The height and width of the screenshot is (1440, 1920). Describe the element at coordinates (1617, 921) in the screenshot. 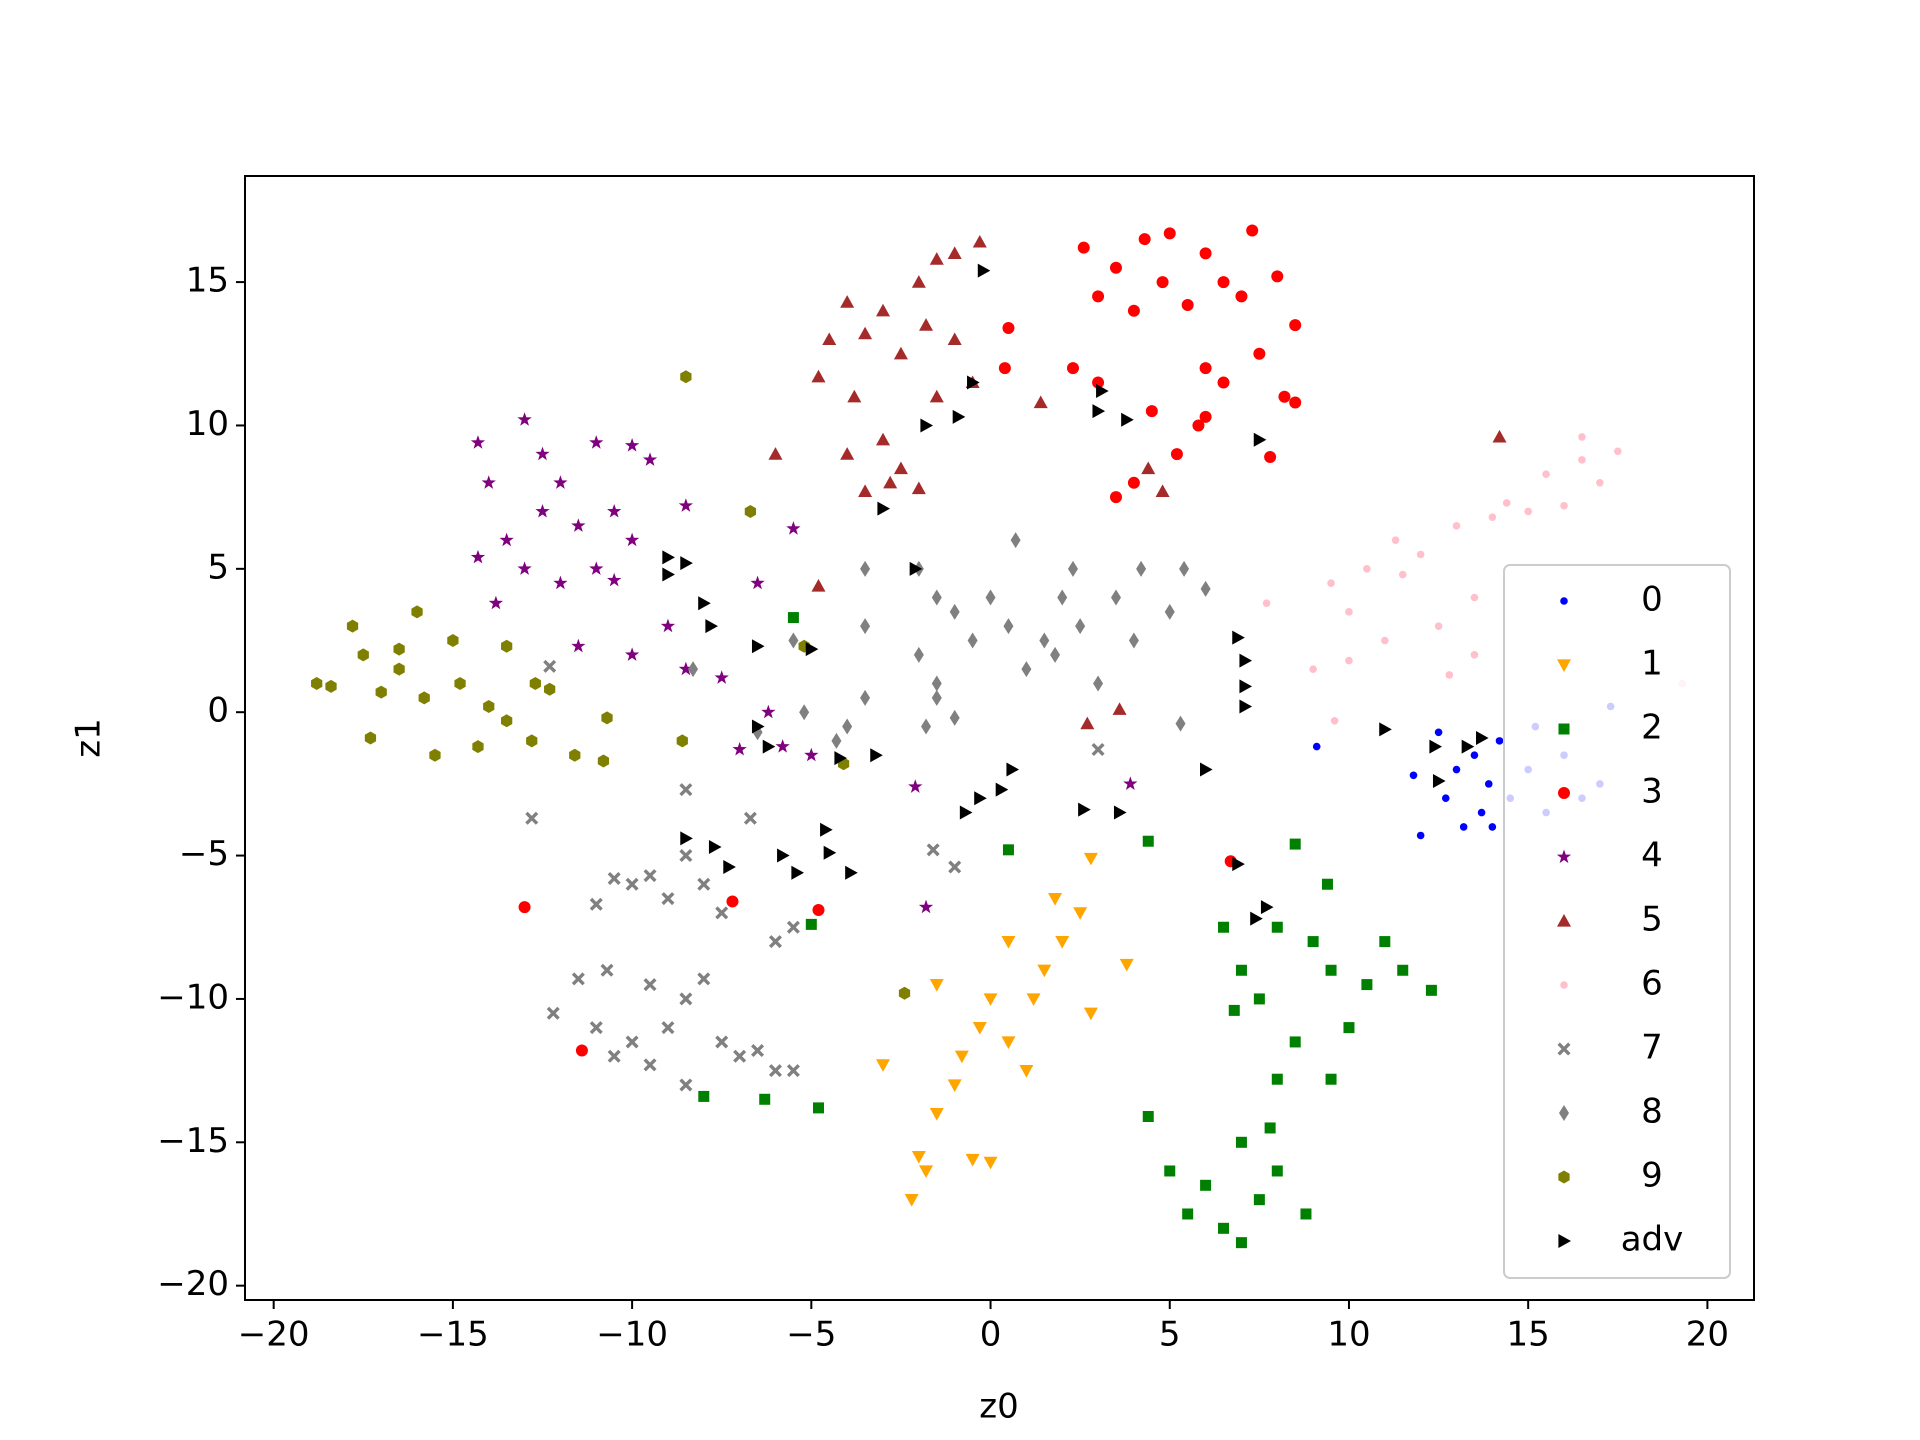

I see `legend: 0 1 2 3 4 5 6 7 8 9 adv` at that location.